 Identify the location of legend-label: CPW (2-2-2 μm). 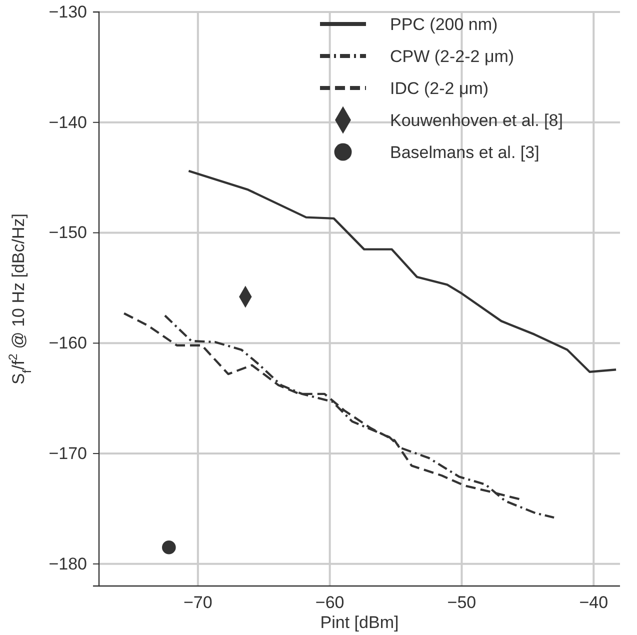
(452, 56).